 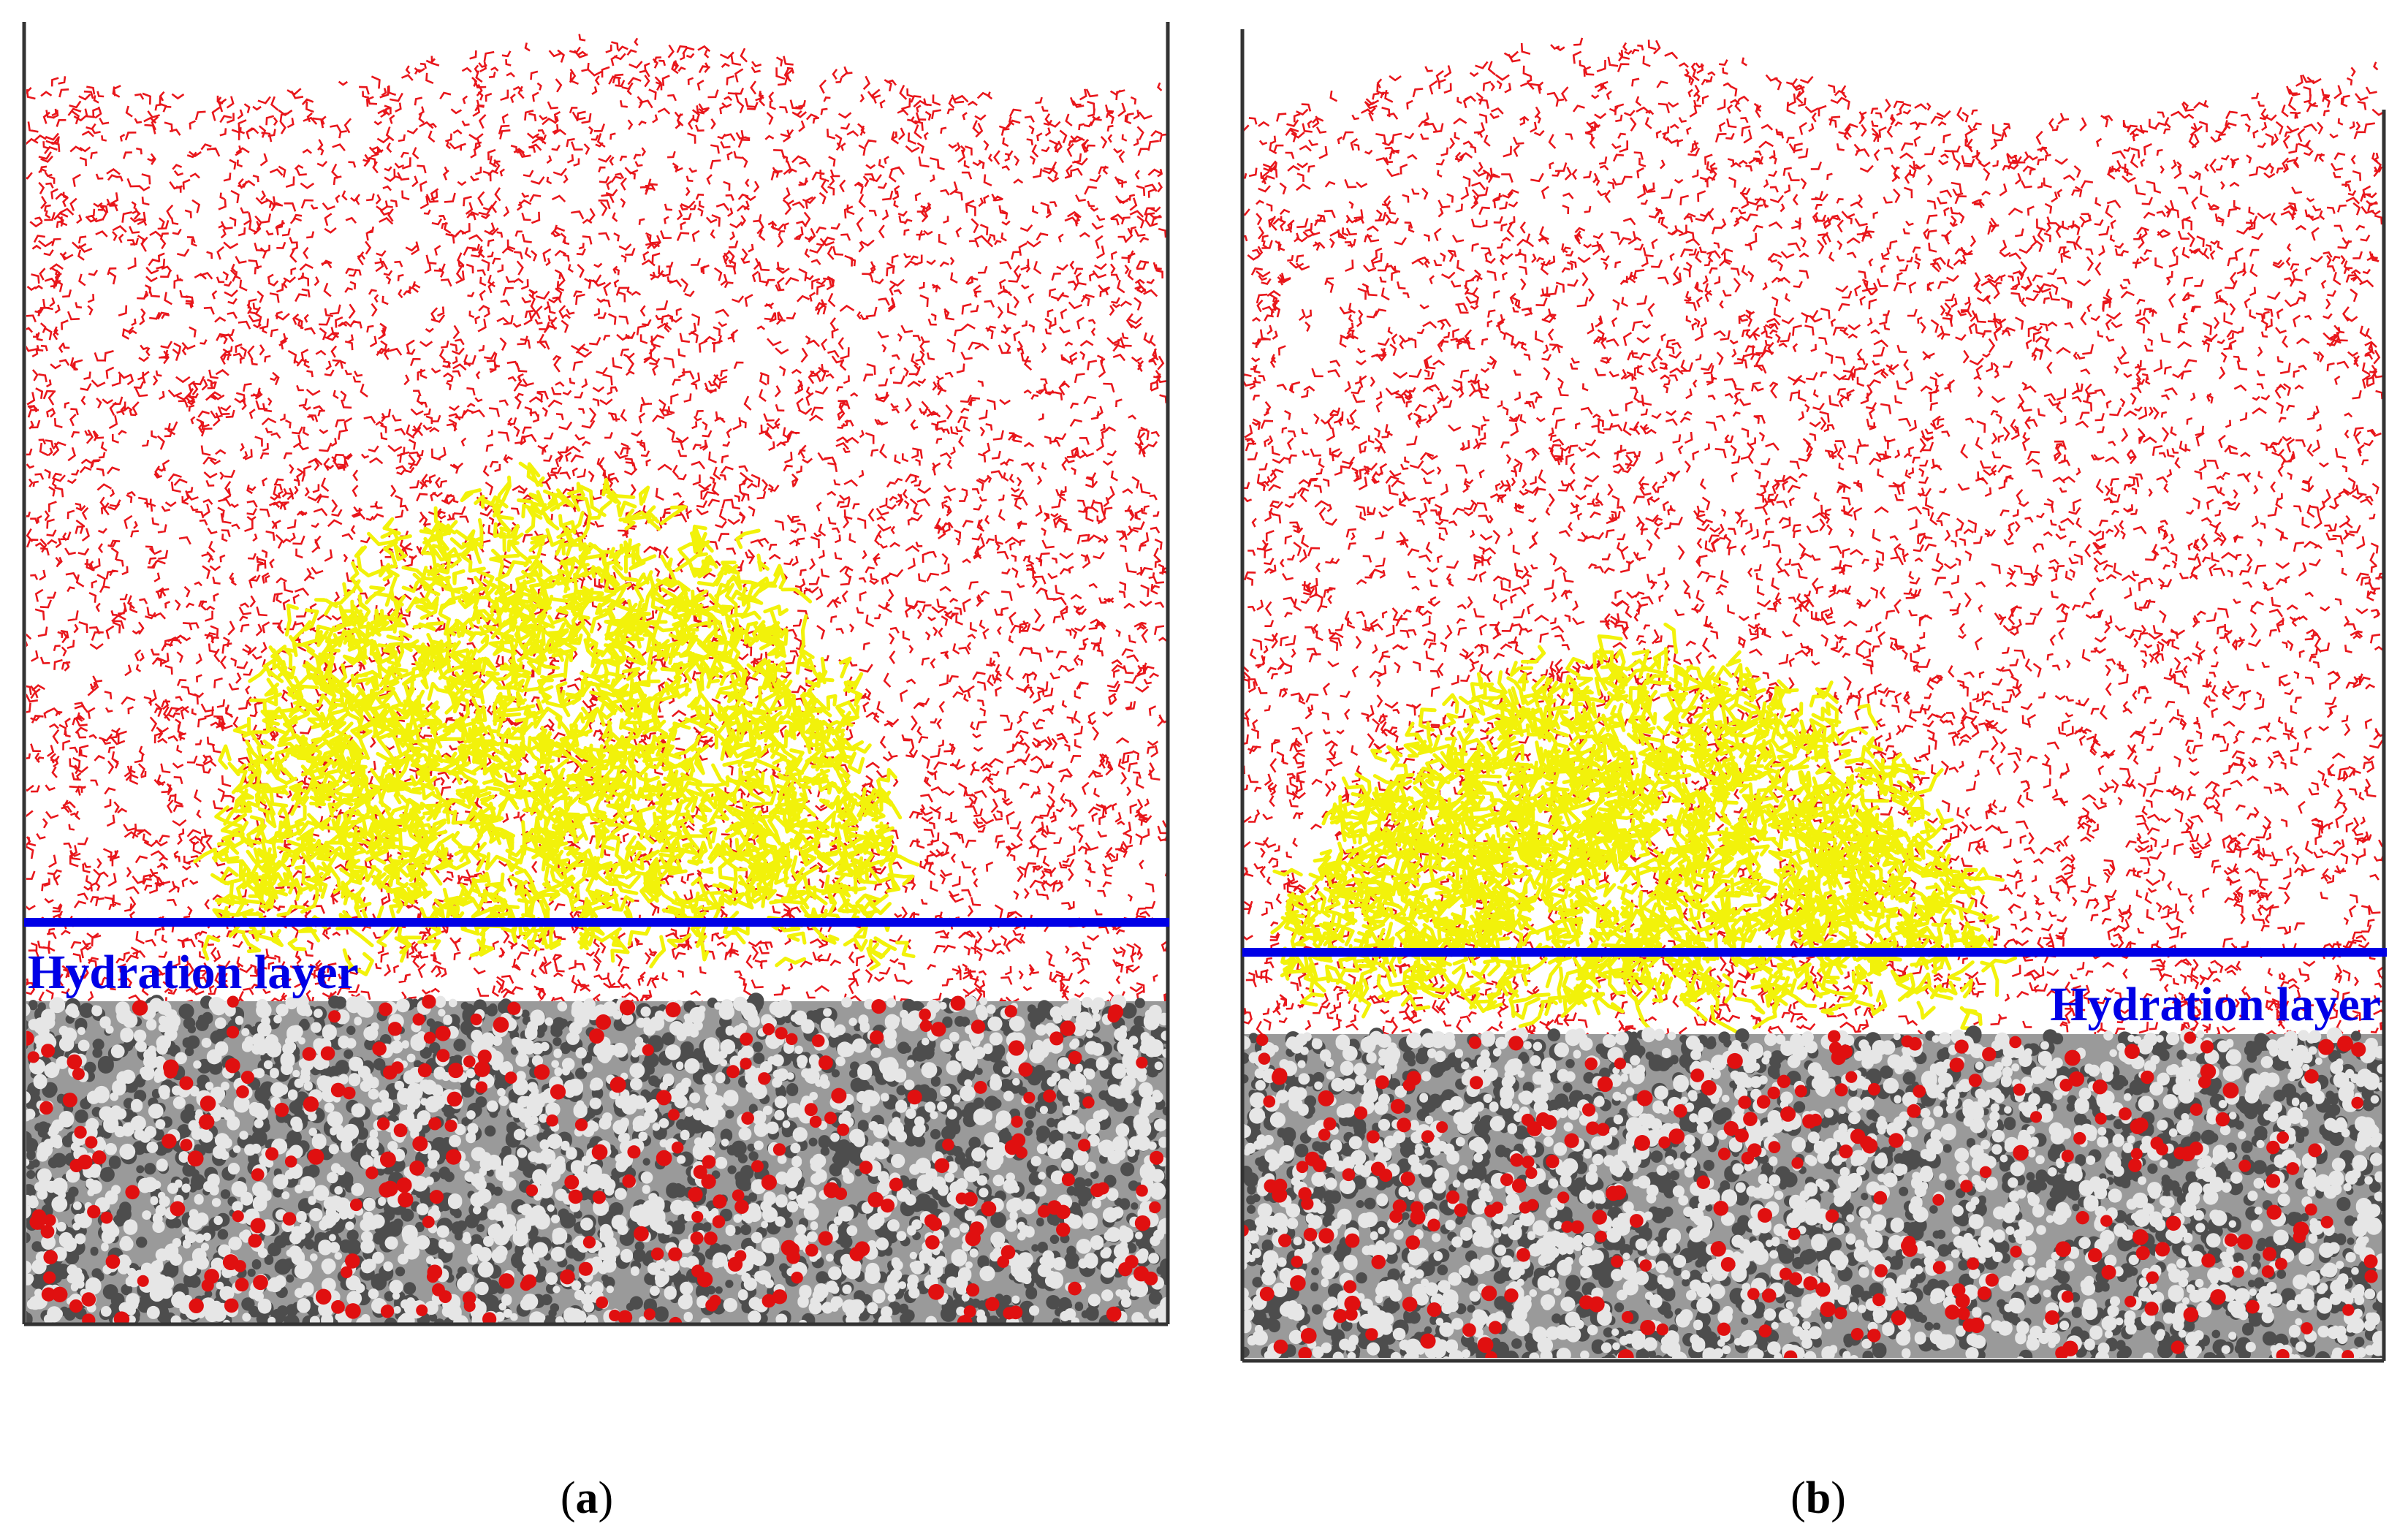 What do you see at coordinates (1818, 1498) in the screenshot?
I see `panel-b-caption: (b)` at bounding box center [1818, 1498].